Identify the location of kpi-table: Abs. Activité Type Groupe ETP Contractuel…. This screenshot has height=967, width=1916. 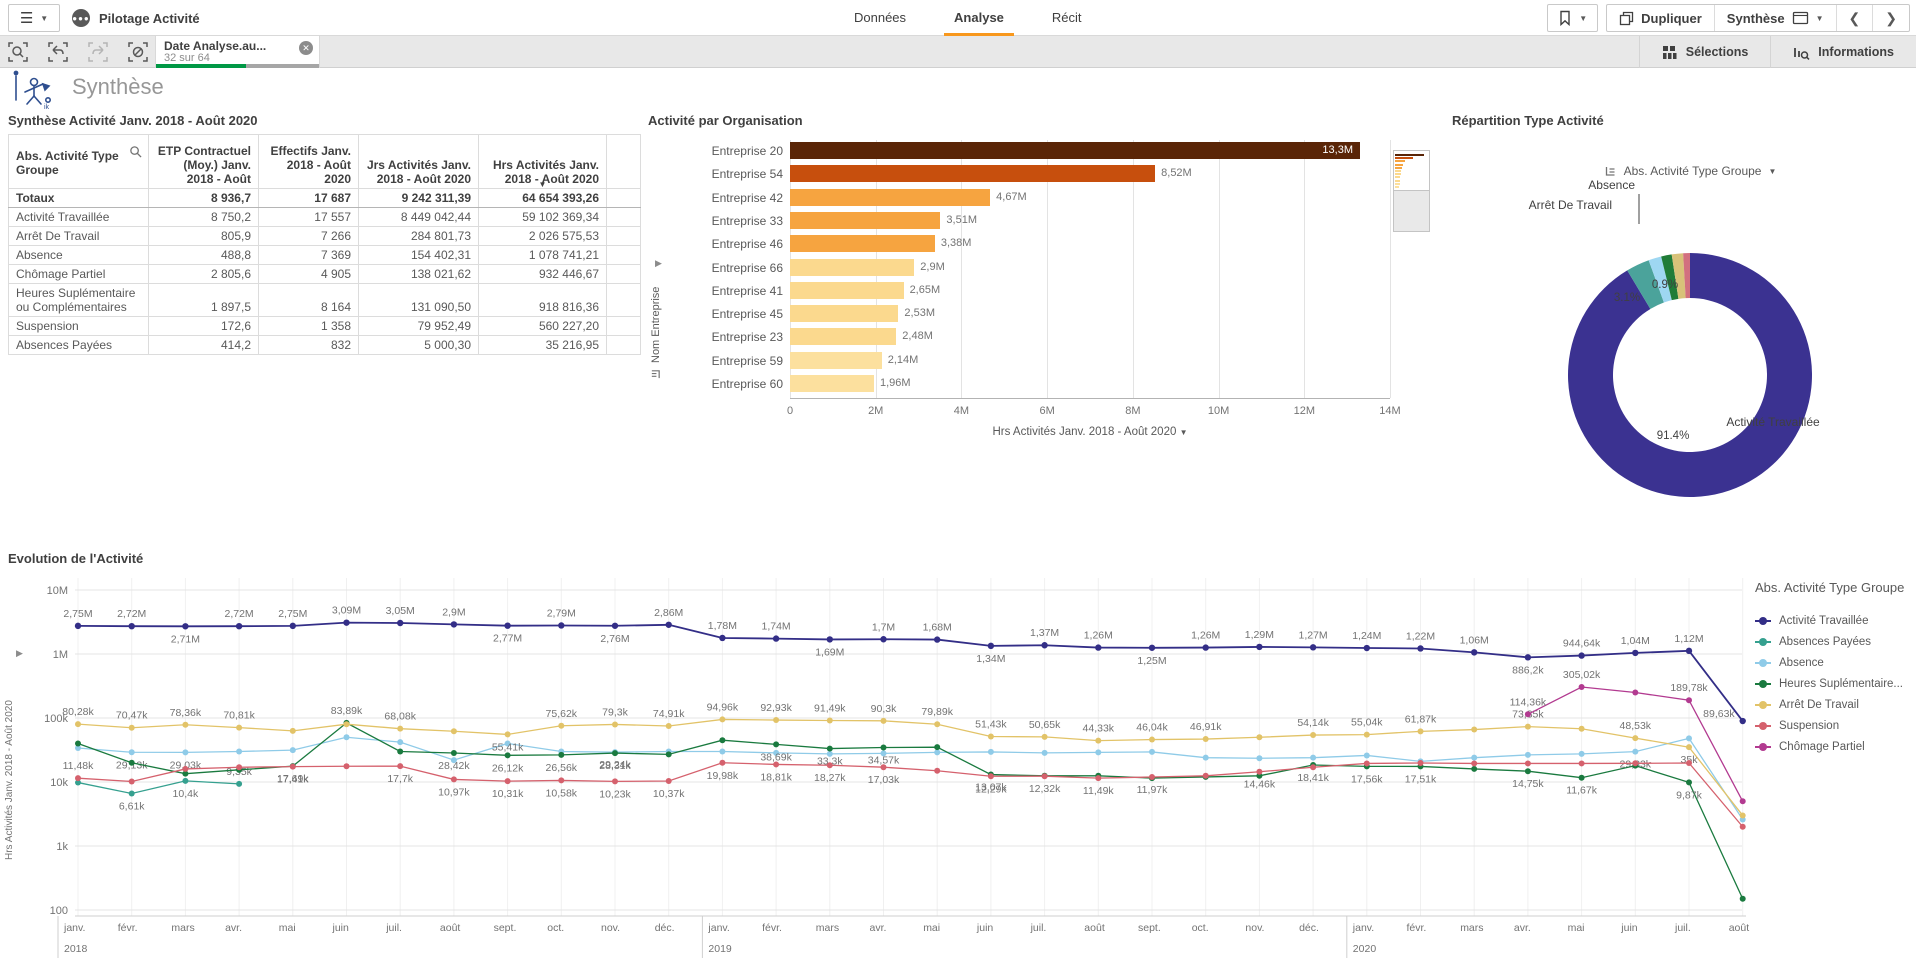
(324, 244).